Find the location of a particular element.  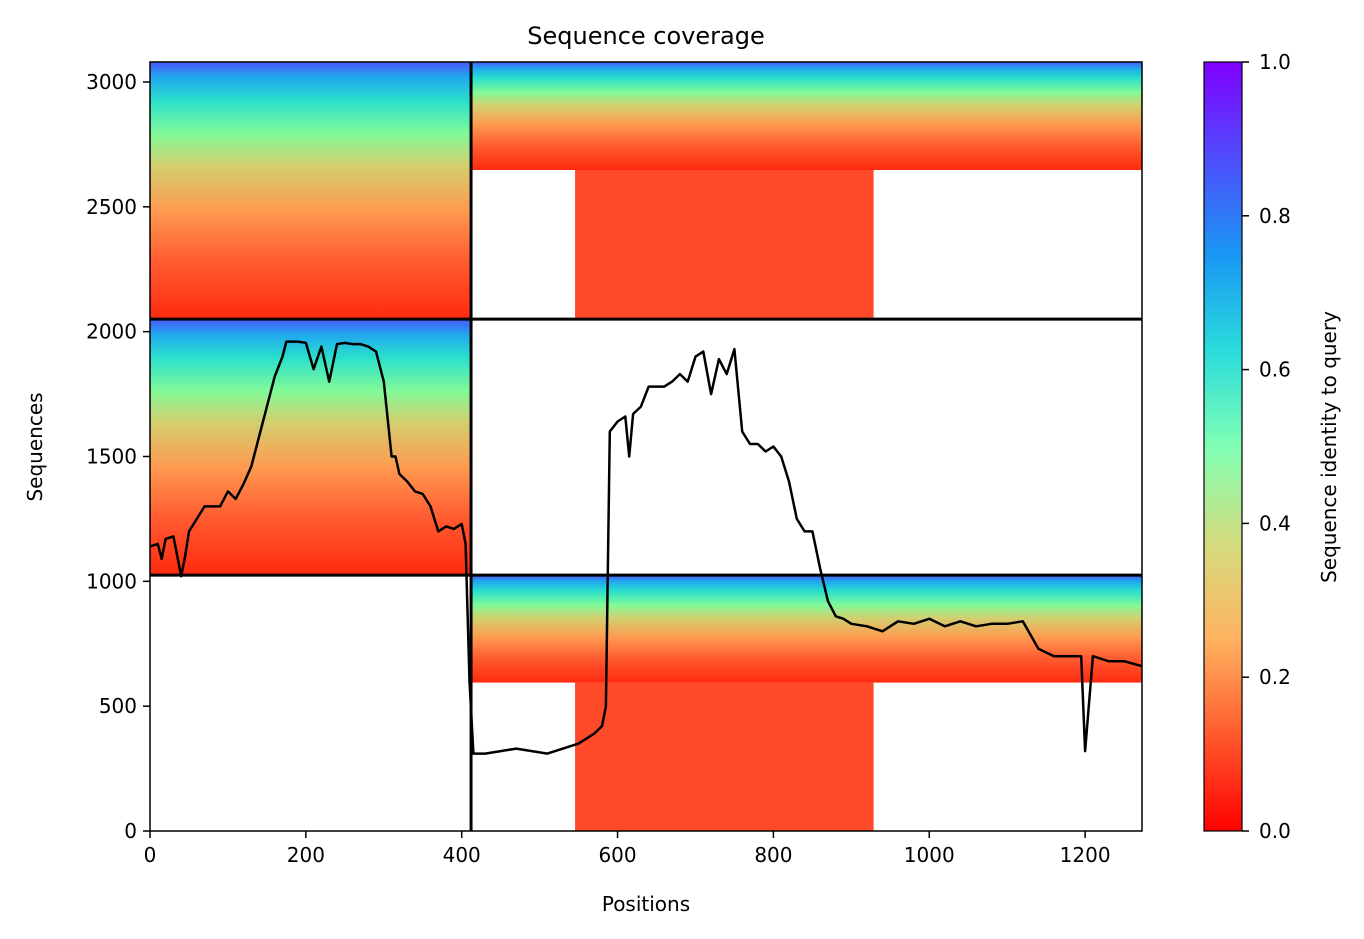

x-tick-label-800: 800 is located at coordinates (773, 855).